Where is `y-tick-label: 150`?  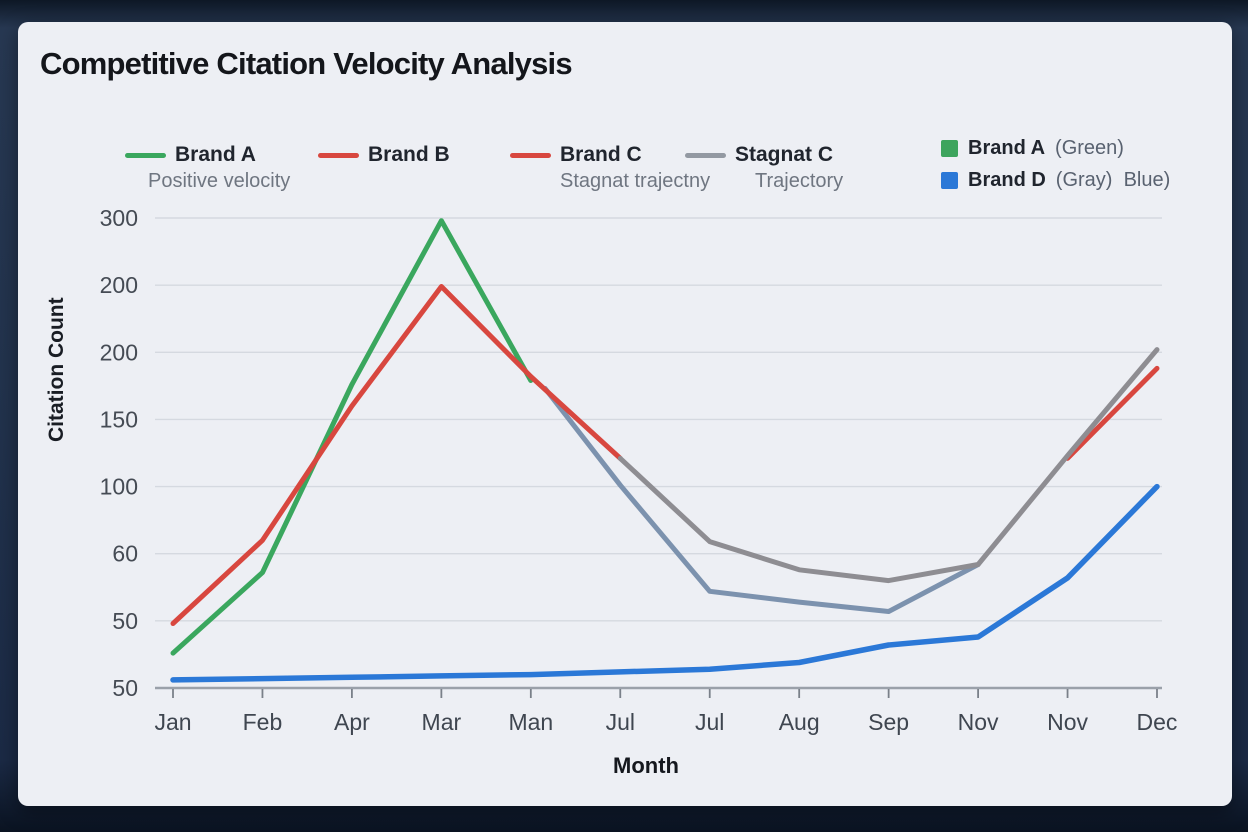
y-tick-label: 150 is located at coordinates (119, 419).